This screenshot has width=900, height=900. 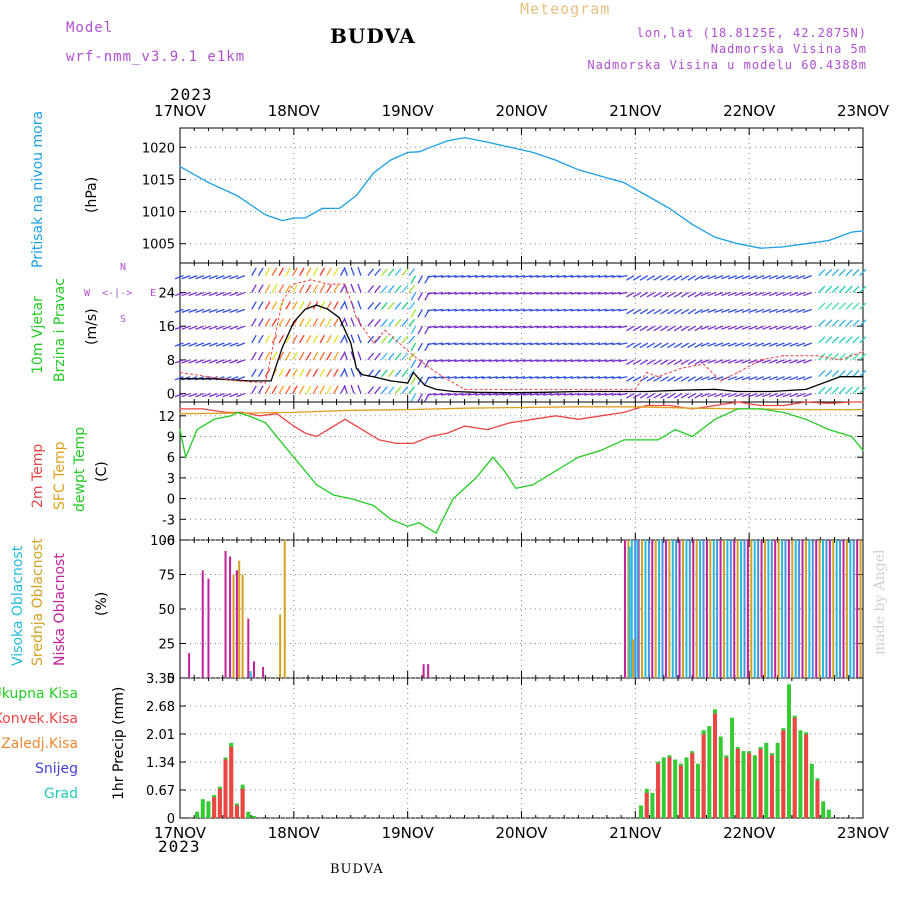 I want to click on series-line-temp2m, so click(x=521, y=423).